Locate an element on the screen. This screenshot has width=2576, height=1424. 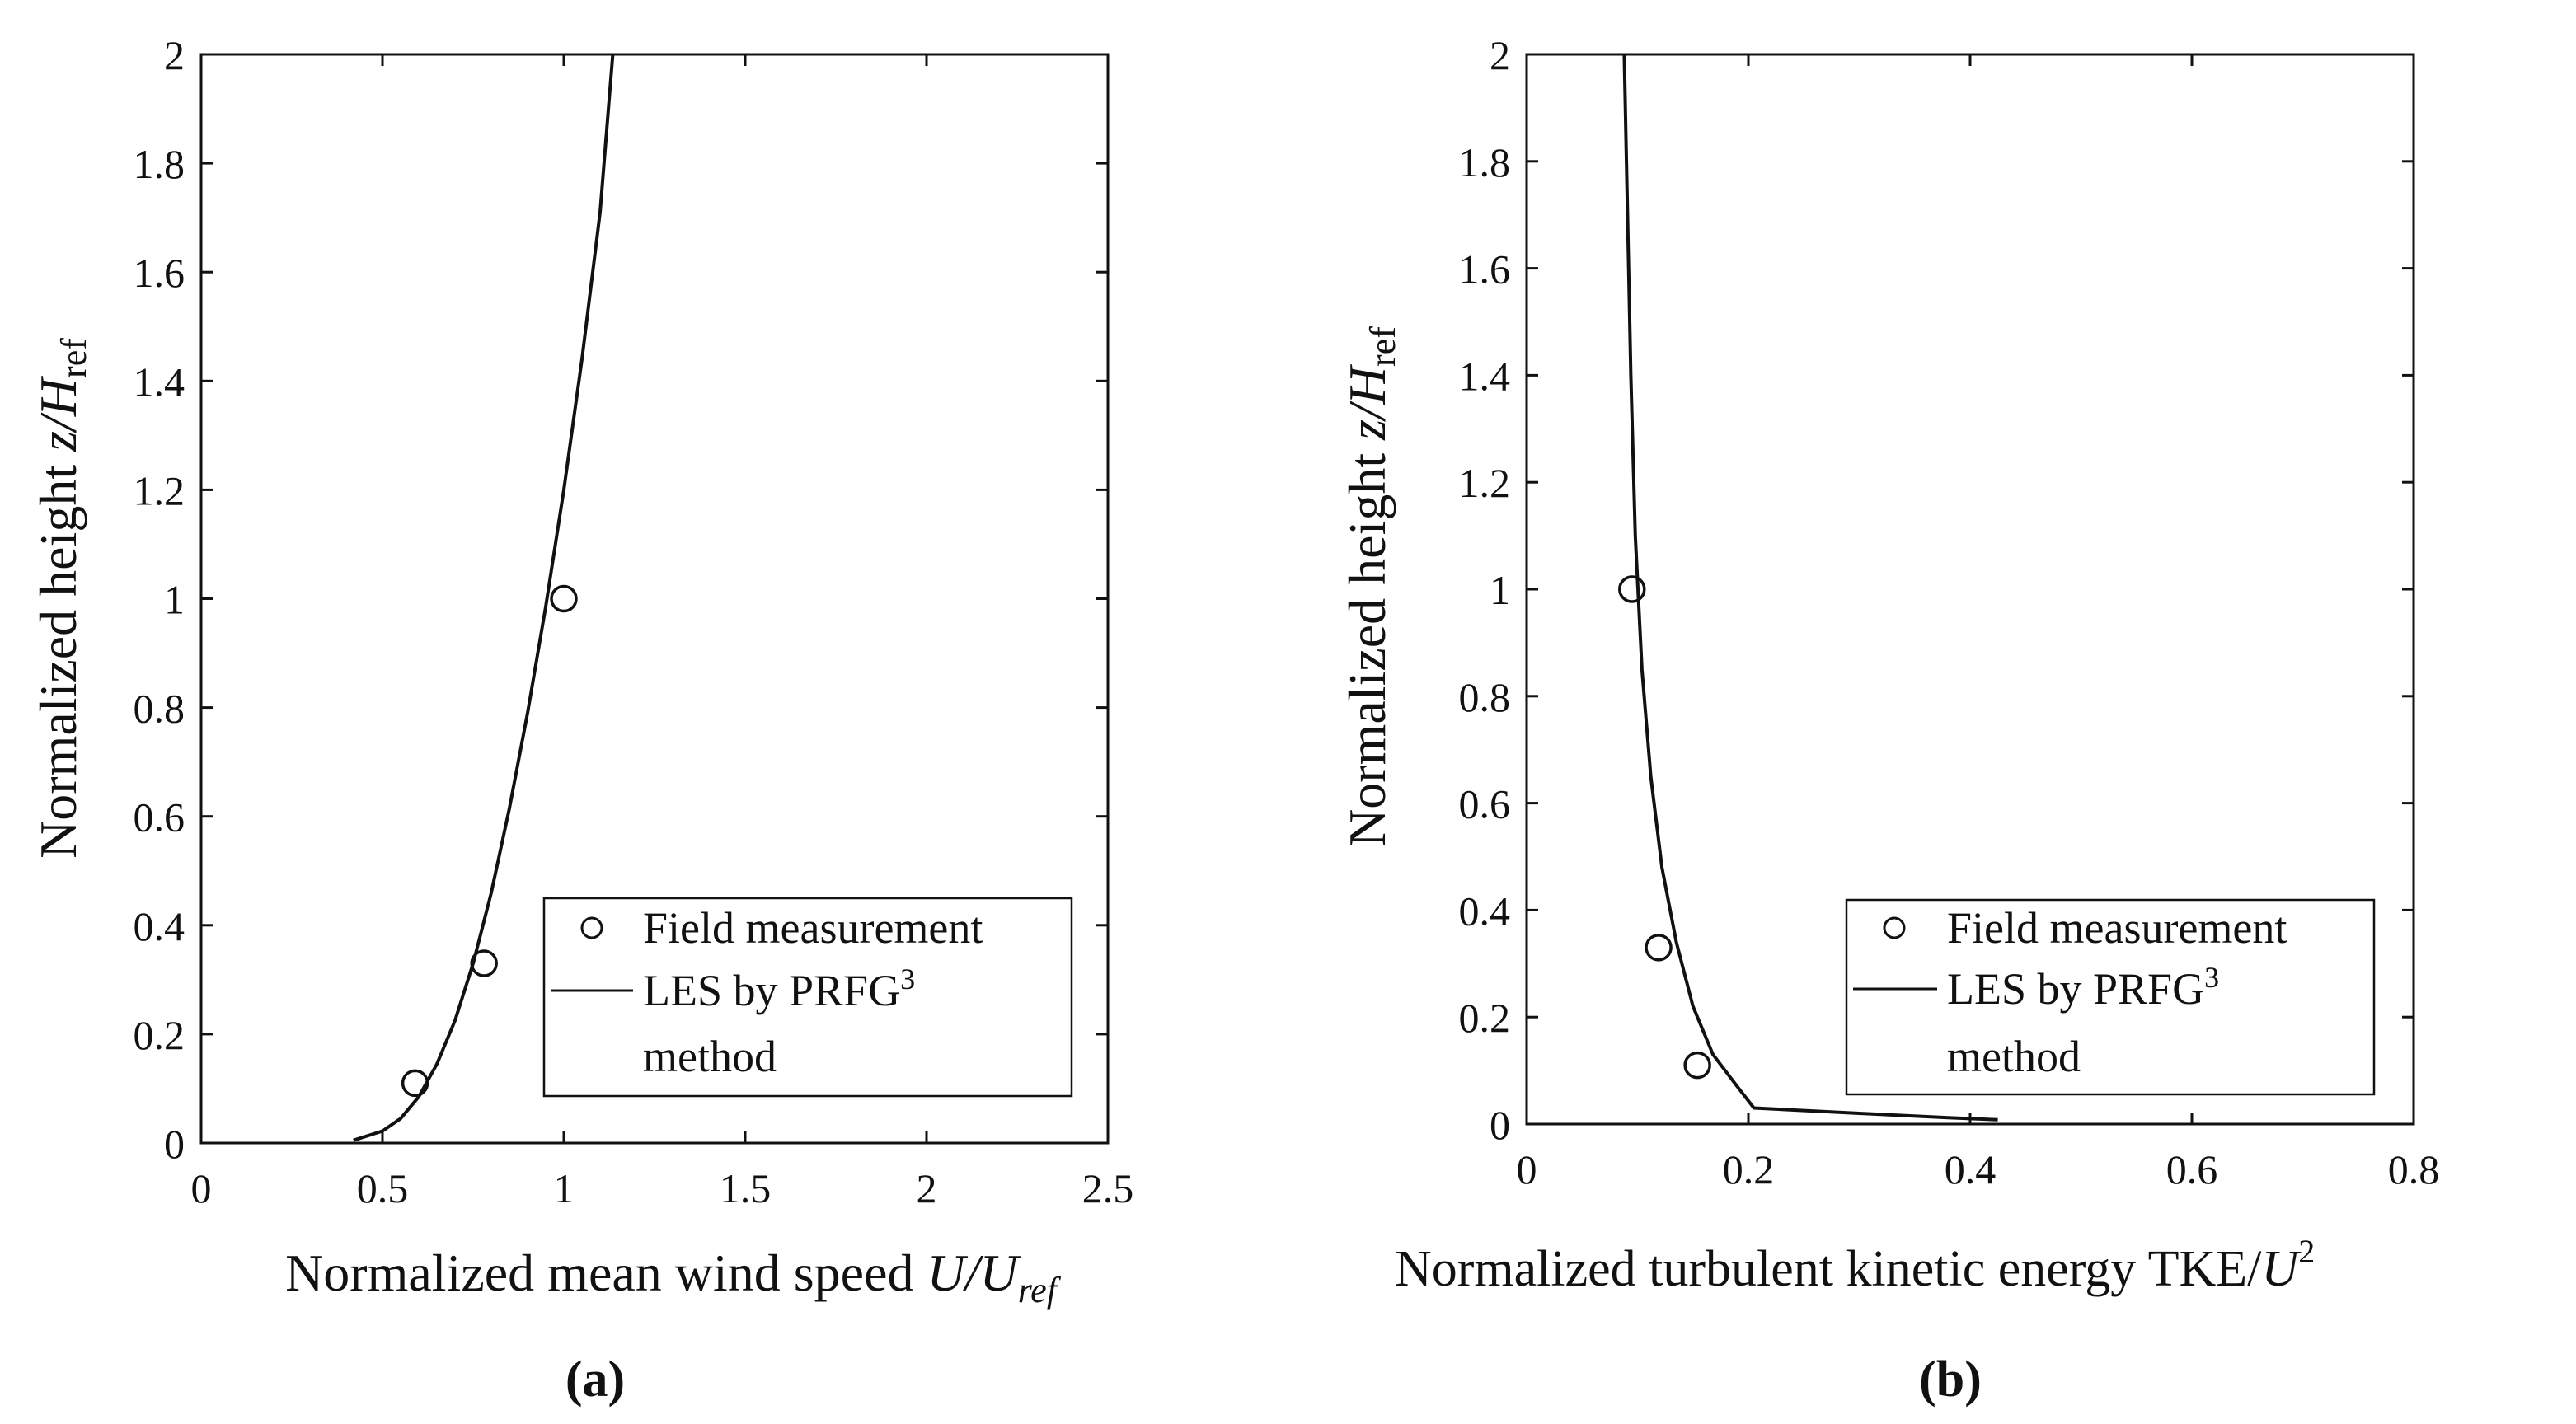
series-b is located at coordinates (1808, 588).